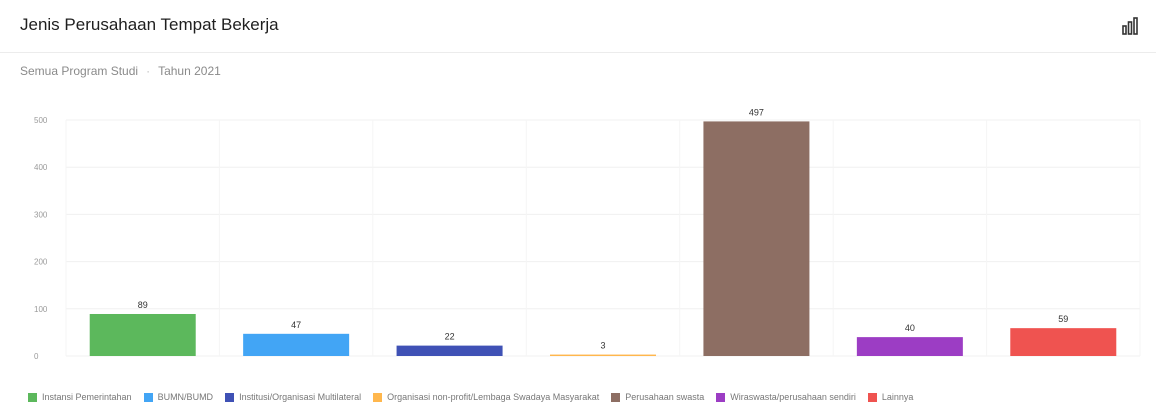  Describe the element at coordinates (578, 26) in the screenshot. I see `card-header: Jenis Perusahaan Tempat Bekerja` at that location.